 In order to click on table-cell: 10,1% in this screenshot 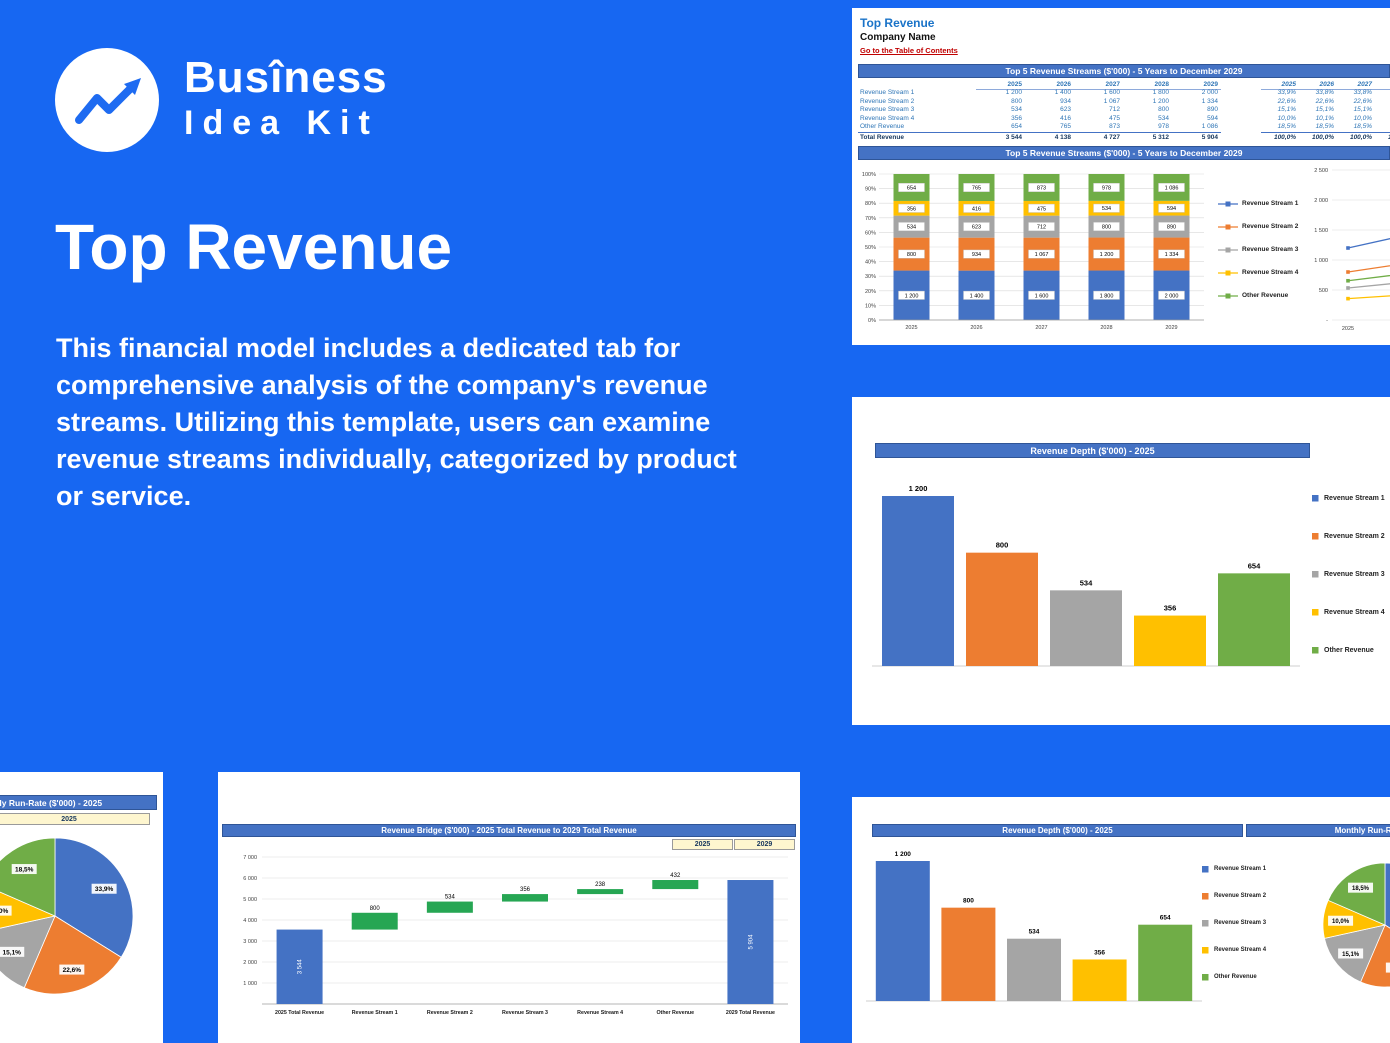, I will do `click(1382, 119)`.